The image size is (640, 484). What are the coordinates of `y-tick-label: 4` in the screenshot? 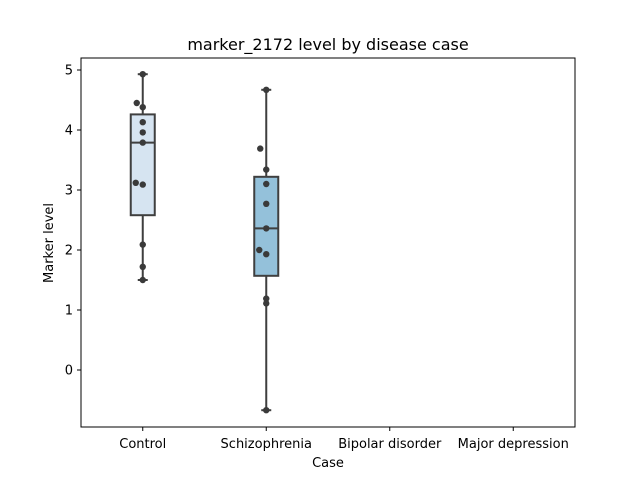 It's located at (69, 131).